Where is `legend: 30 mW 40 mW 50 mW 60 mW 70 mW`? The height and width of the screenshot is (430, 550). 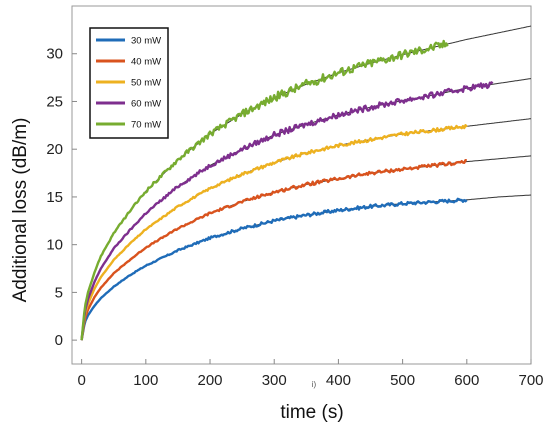
legend: 30 mW 40 mW 50 mW 60 mW 70 mW is located at coordinates (129, 83).